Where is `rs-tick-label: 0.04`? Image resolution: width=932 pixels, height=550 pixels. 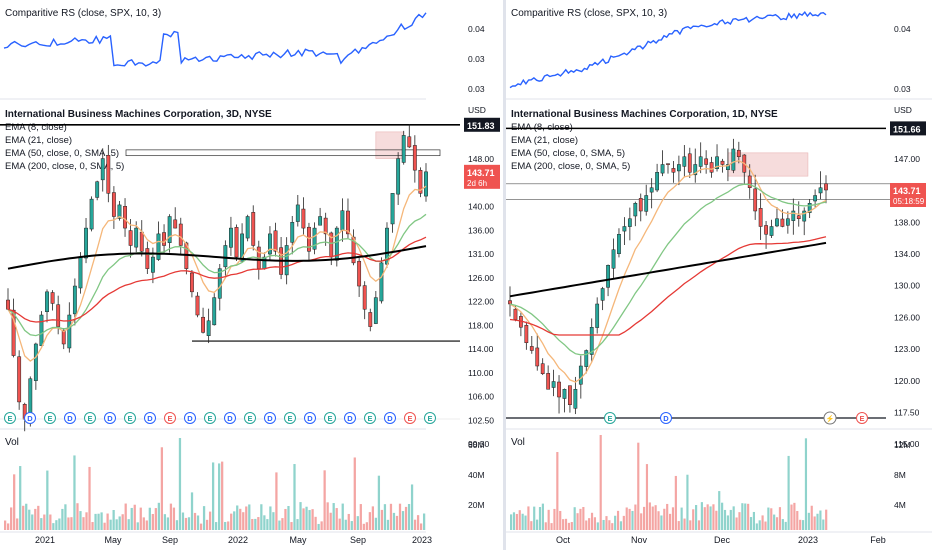 rs-tick-label: 0.04 is located at coordinates (902, 29).